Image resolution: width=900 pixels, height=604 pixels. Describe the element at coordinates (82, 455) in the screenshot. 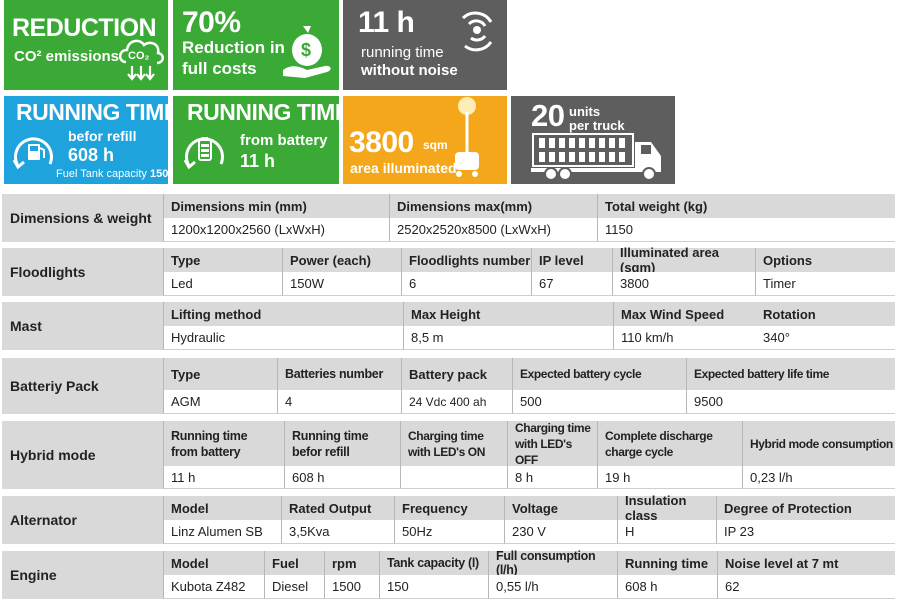

I see `section-label: Hybrid mode` at that location.